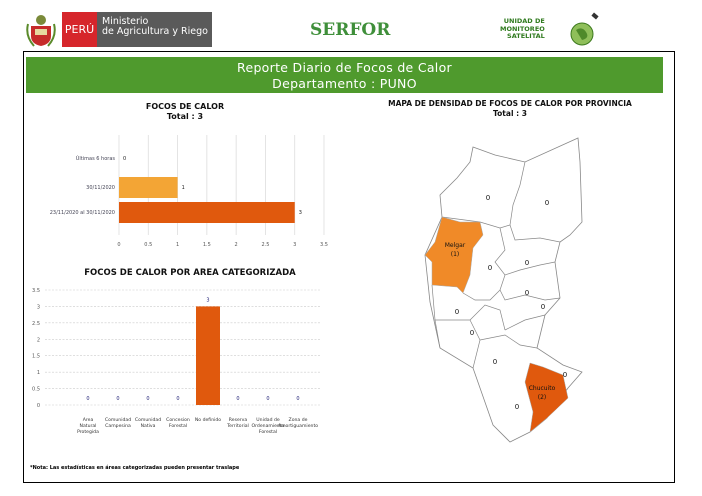 The height and width of the screenshot is (496, 702). I want to click on chucuito-count: (2), so click(542, 397).